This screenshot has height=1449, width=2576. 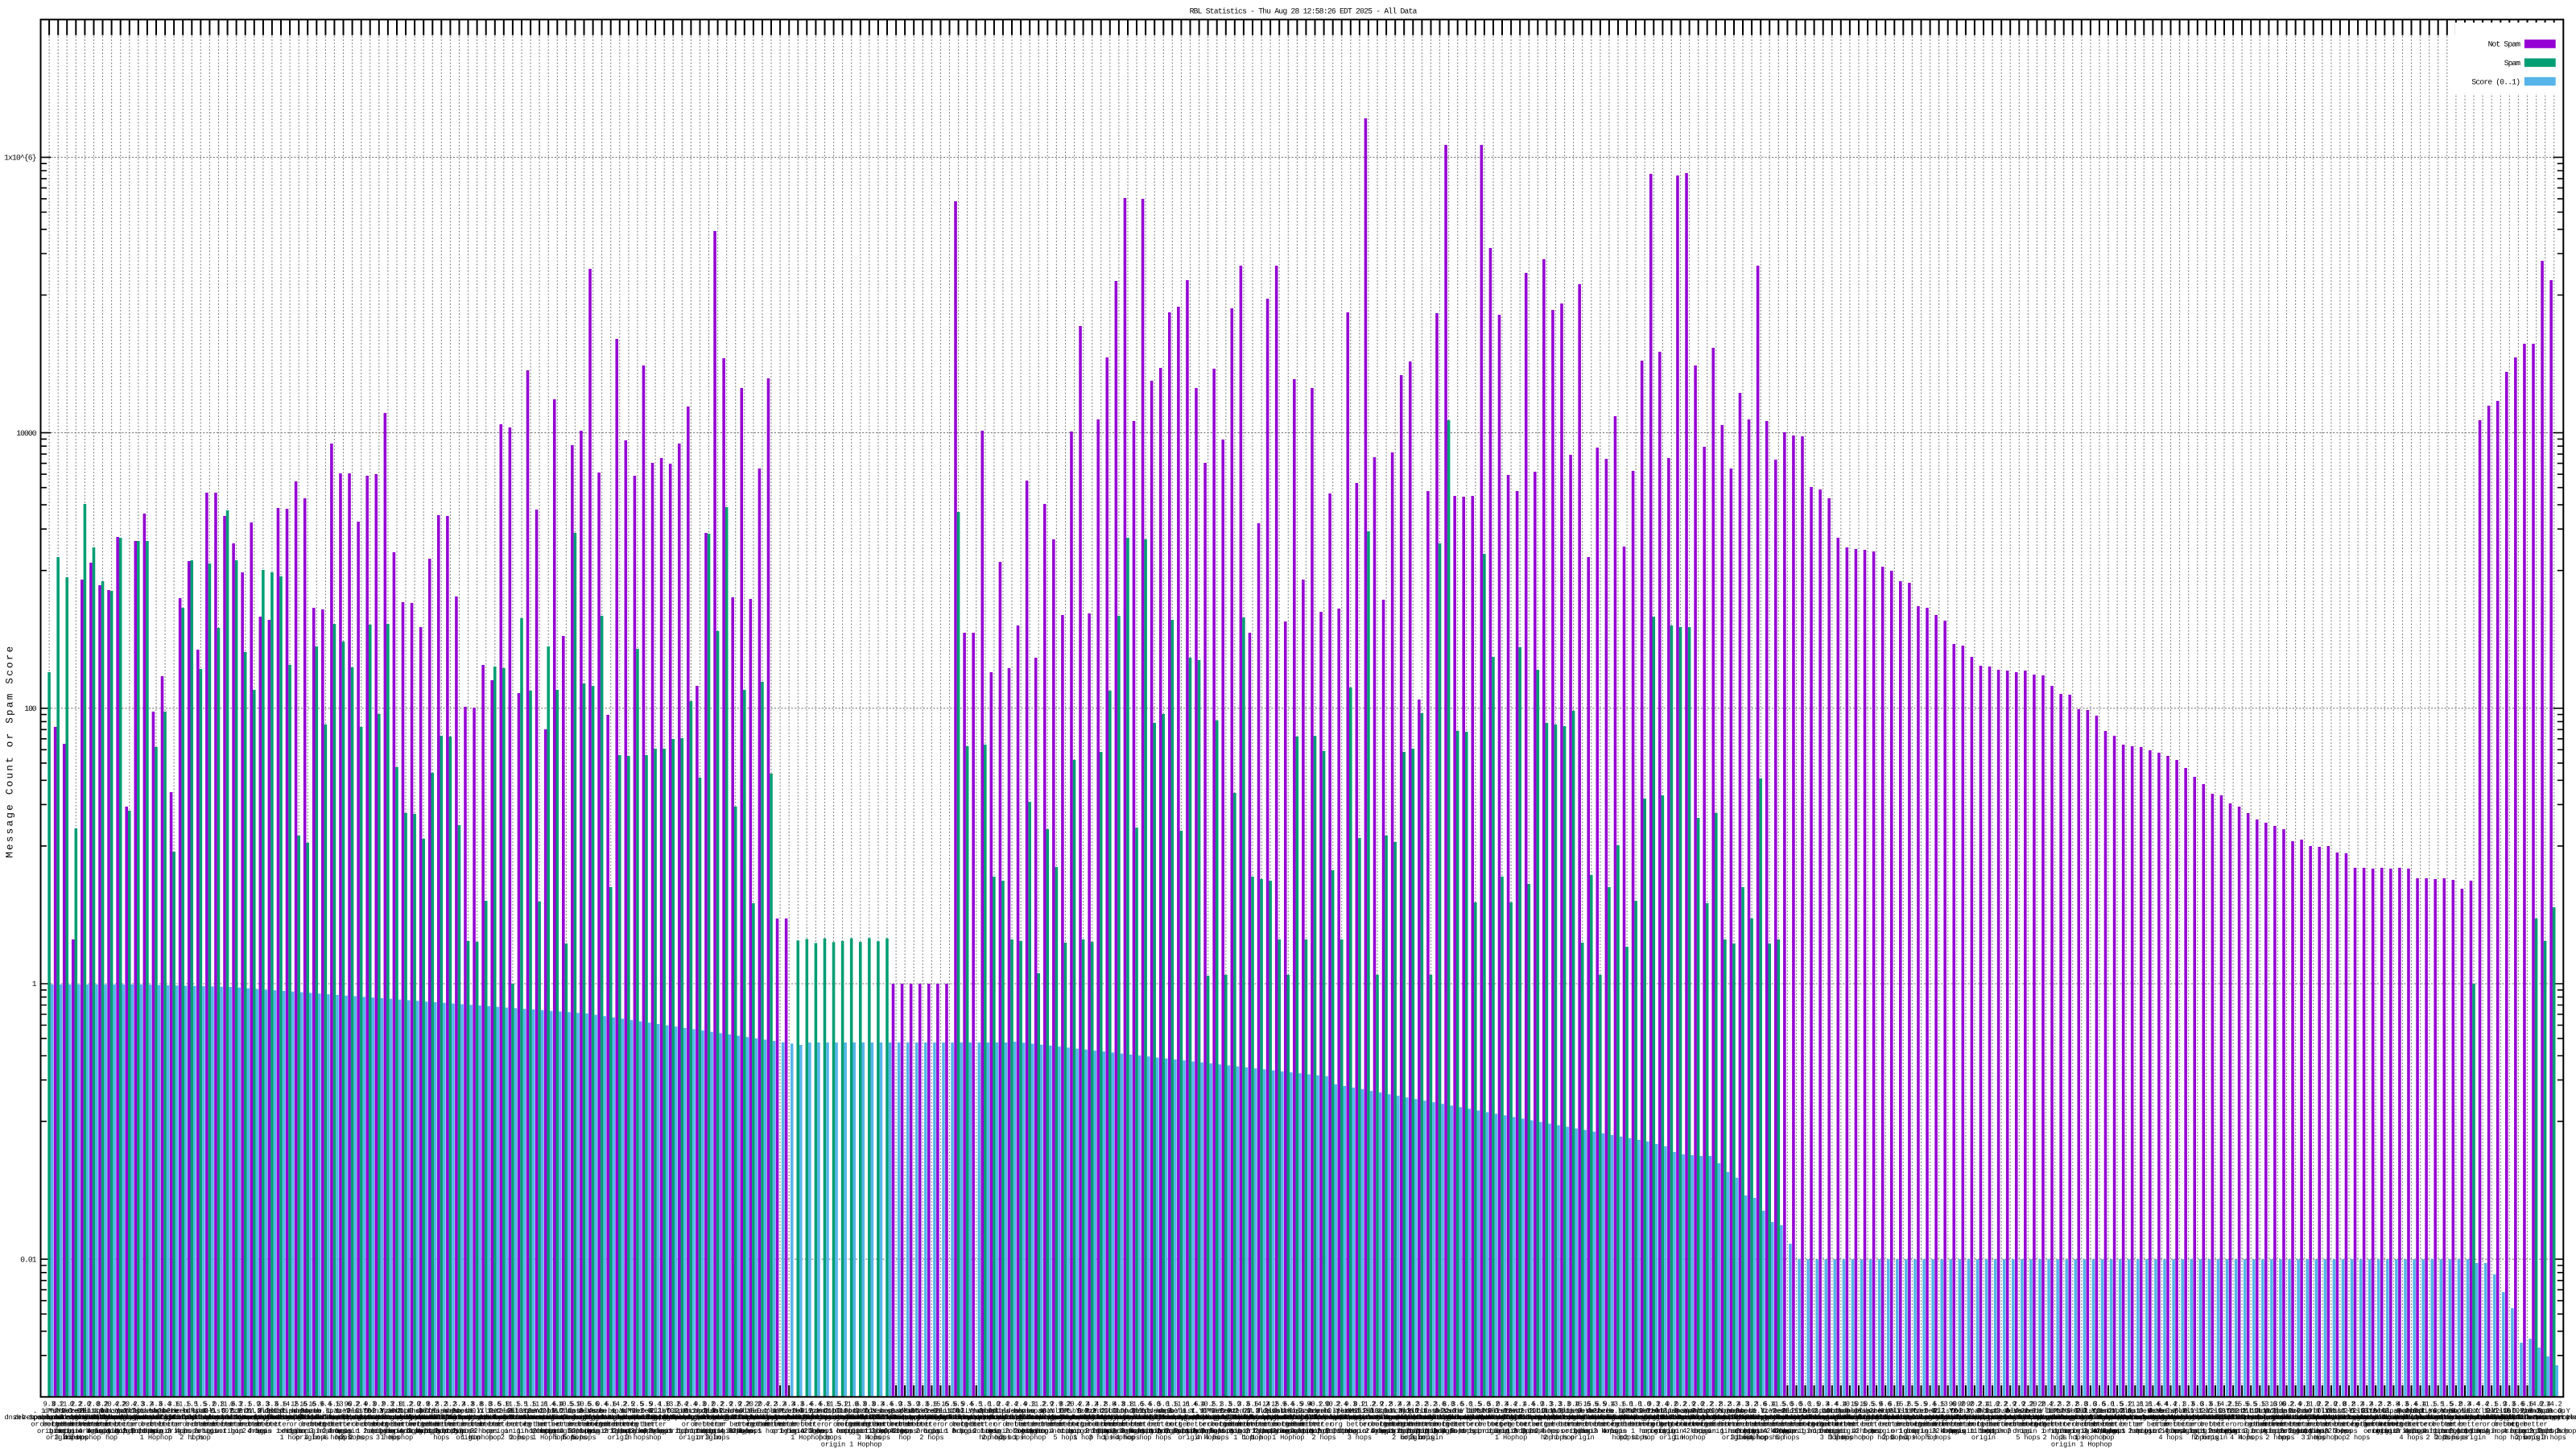 I want to click on svg-text: 9.3, so click(x=1350, y=1405).